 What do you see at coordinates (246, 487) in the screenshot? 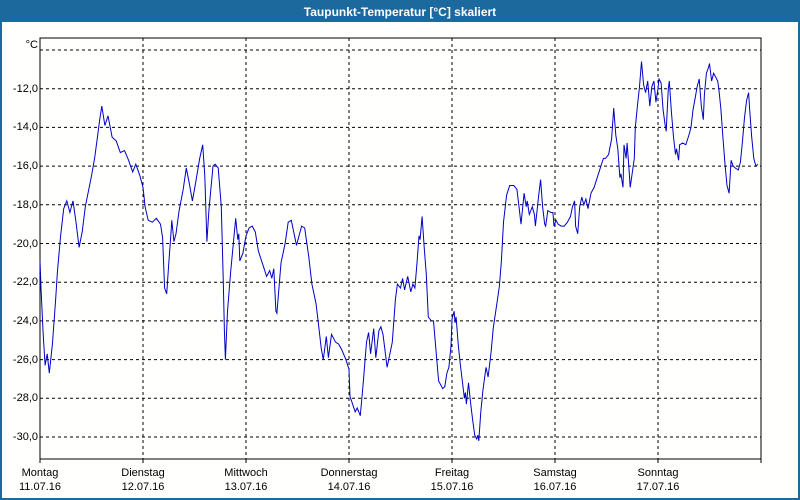
I see `x-axis-date-label: 13.07.16` at bounding box center [246, 487].